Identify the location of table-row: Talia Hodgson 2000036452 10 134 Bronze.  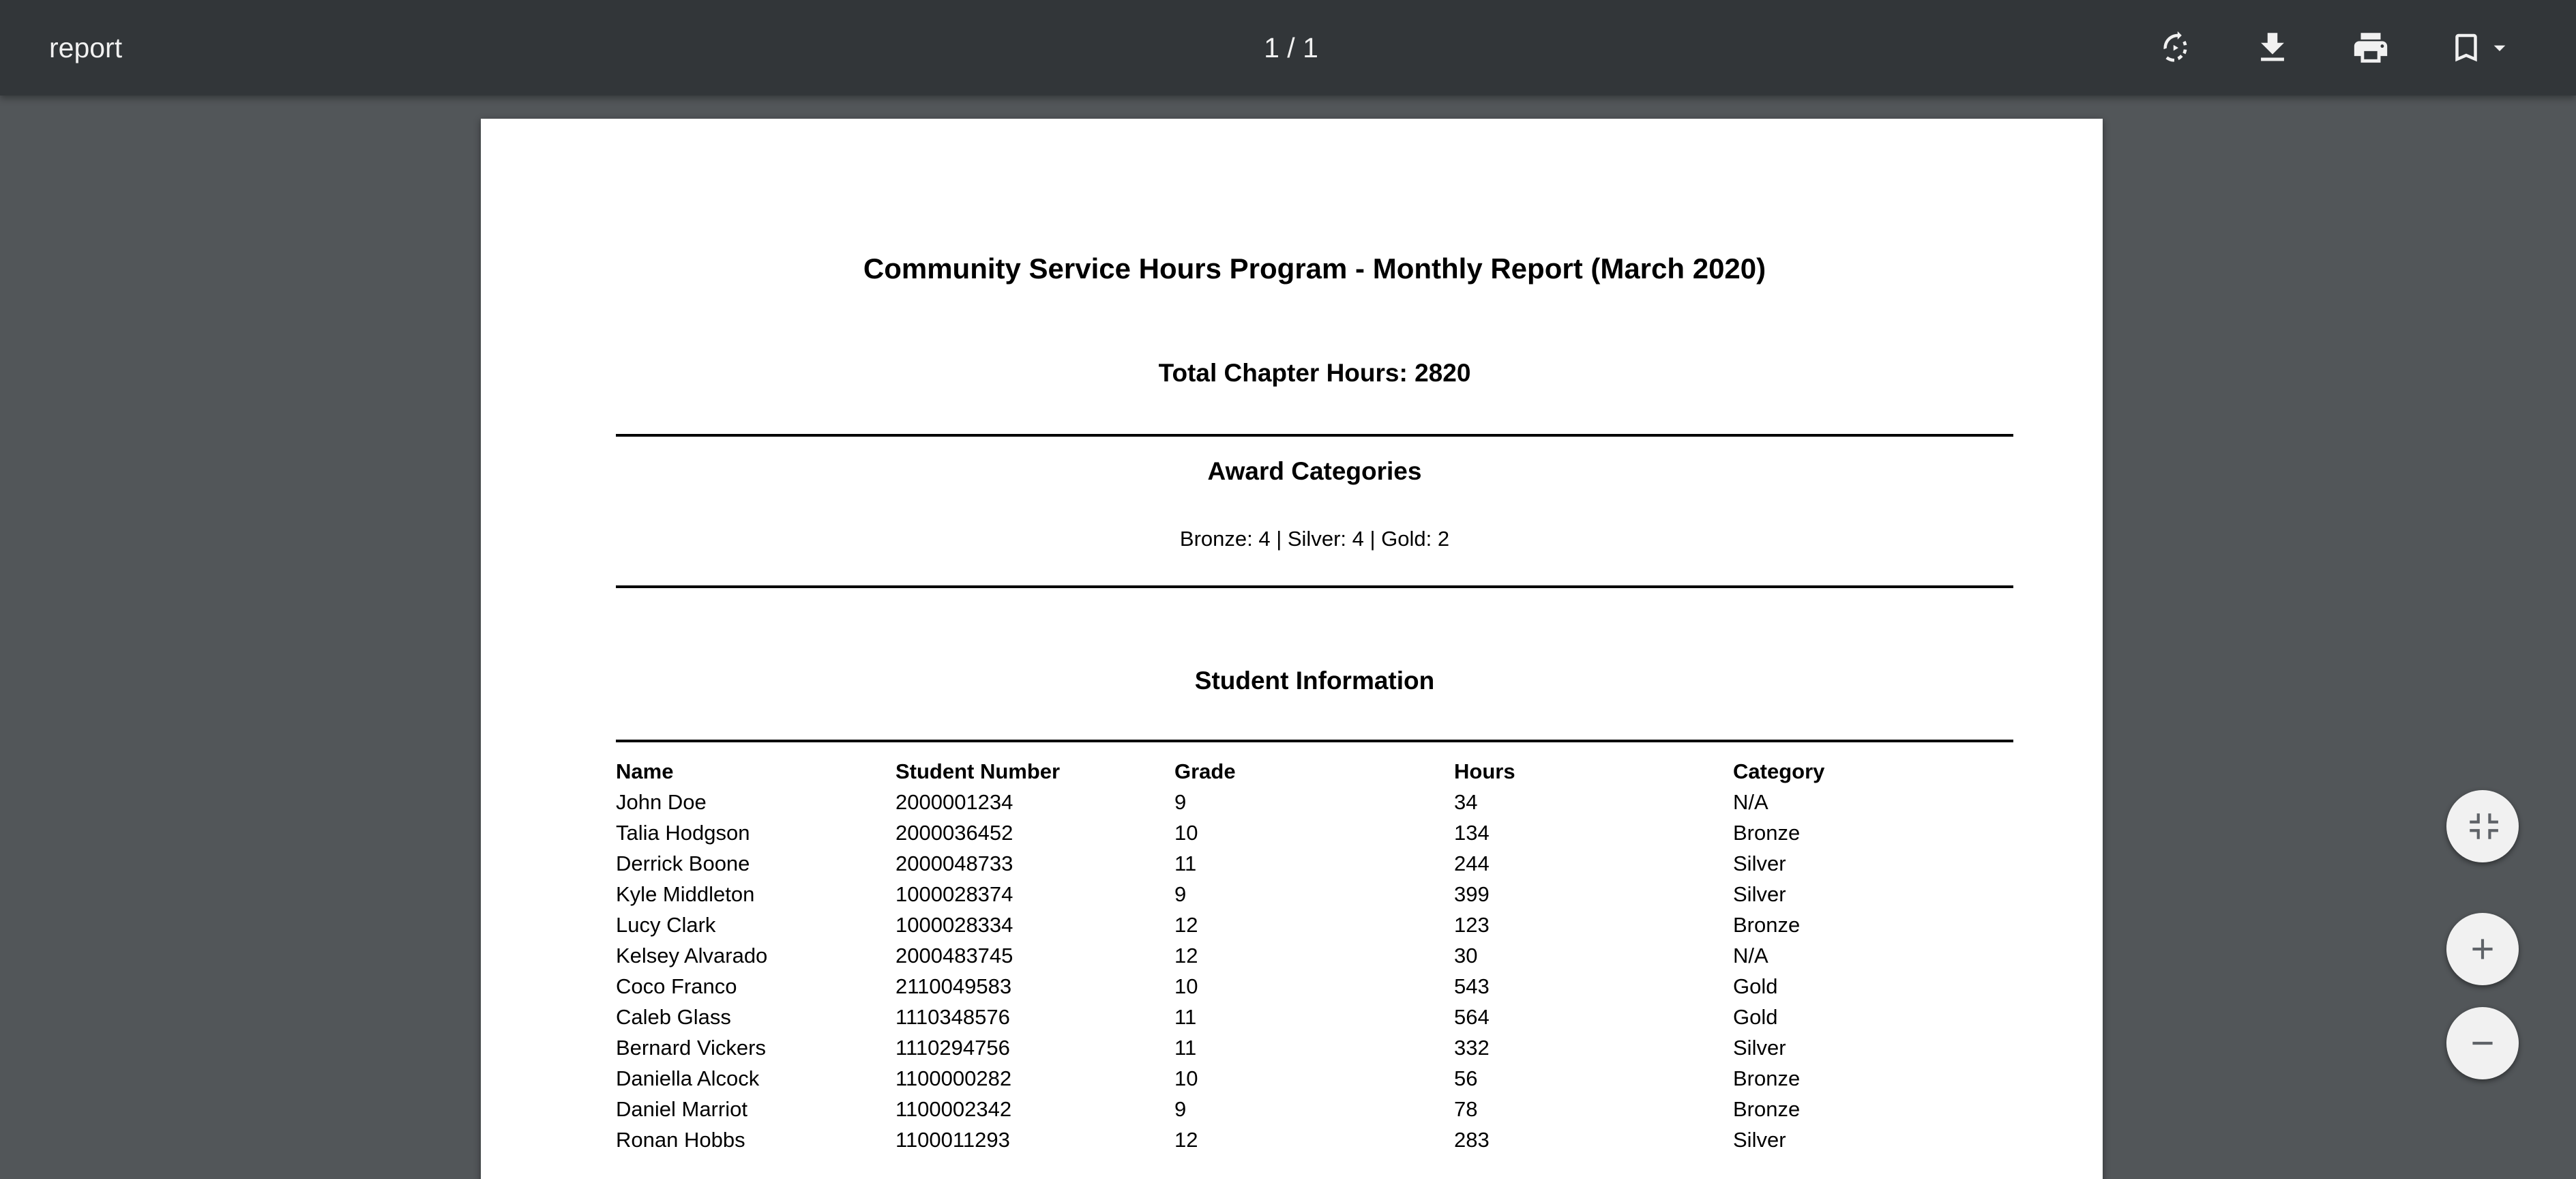
(1314, 832).